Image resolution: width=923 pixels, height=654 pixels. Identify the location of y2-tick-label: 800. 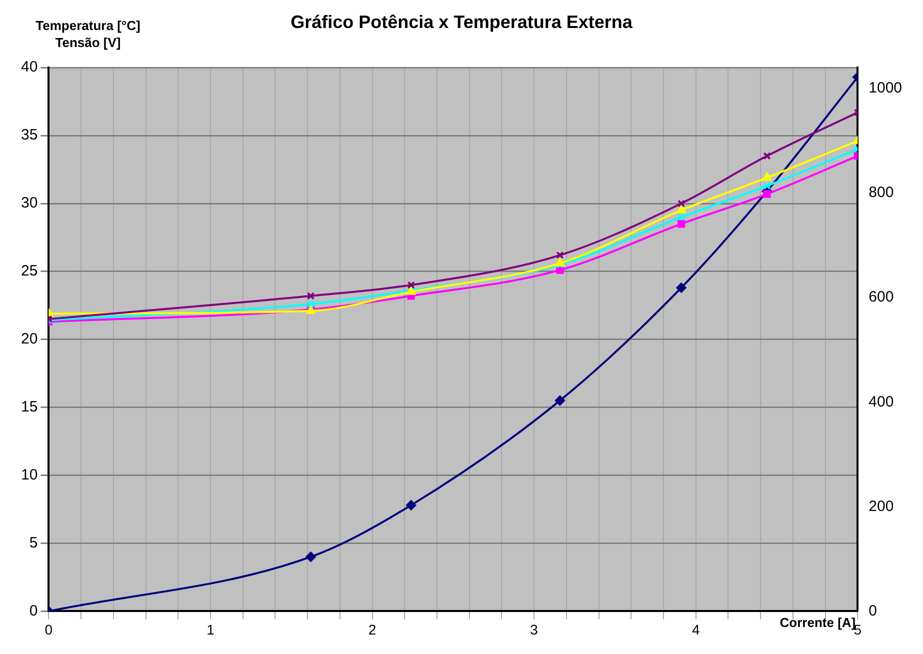
(881, 193).